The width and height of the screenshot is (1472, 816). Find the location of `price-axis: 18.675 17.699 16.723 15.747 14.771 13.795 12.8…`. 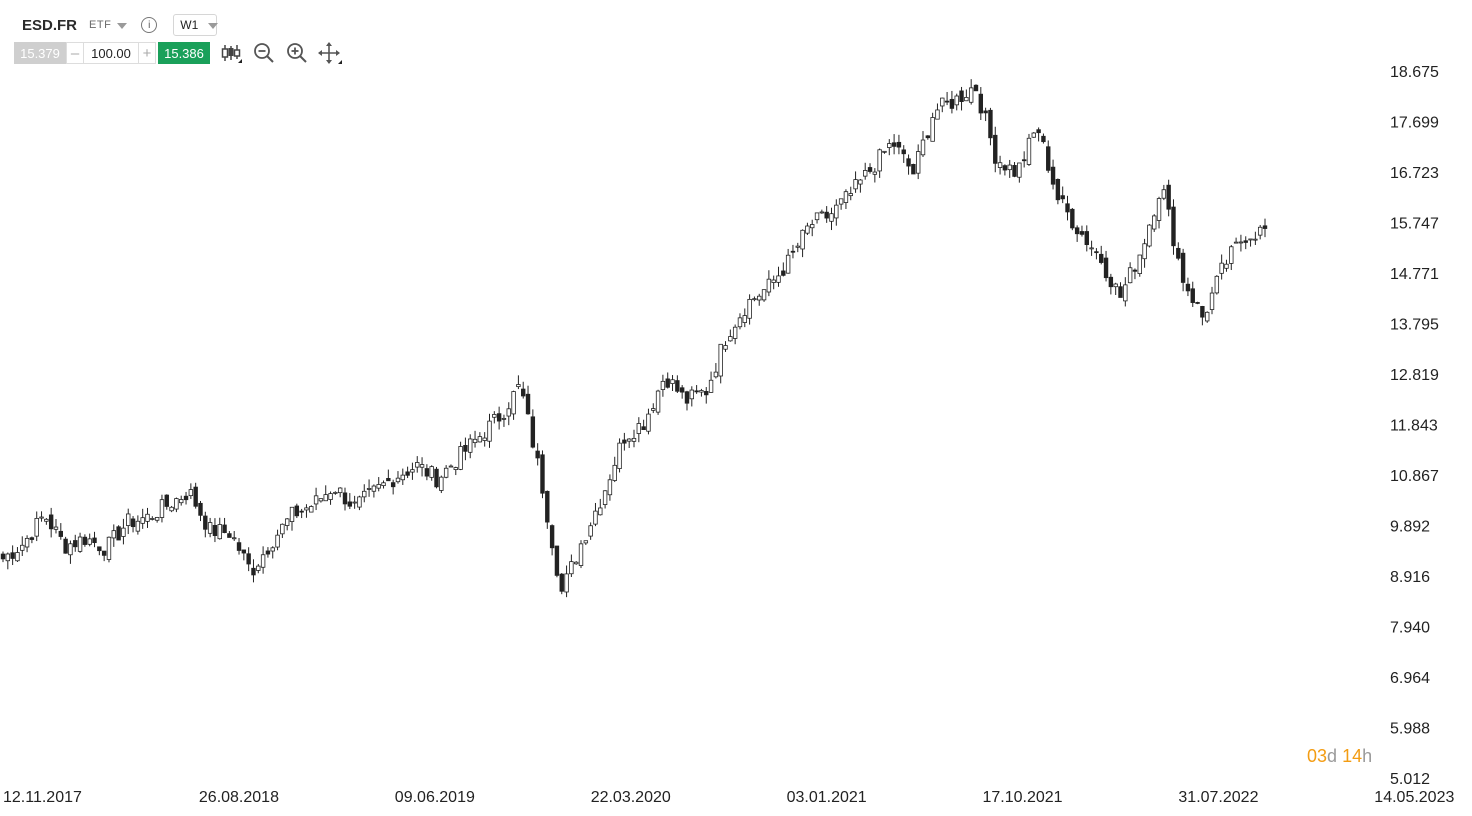

price-axis: 18.675 17.699 16.723 15.747 14.771 13.795 12.8… is located at coordinates (1414, 426).